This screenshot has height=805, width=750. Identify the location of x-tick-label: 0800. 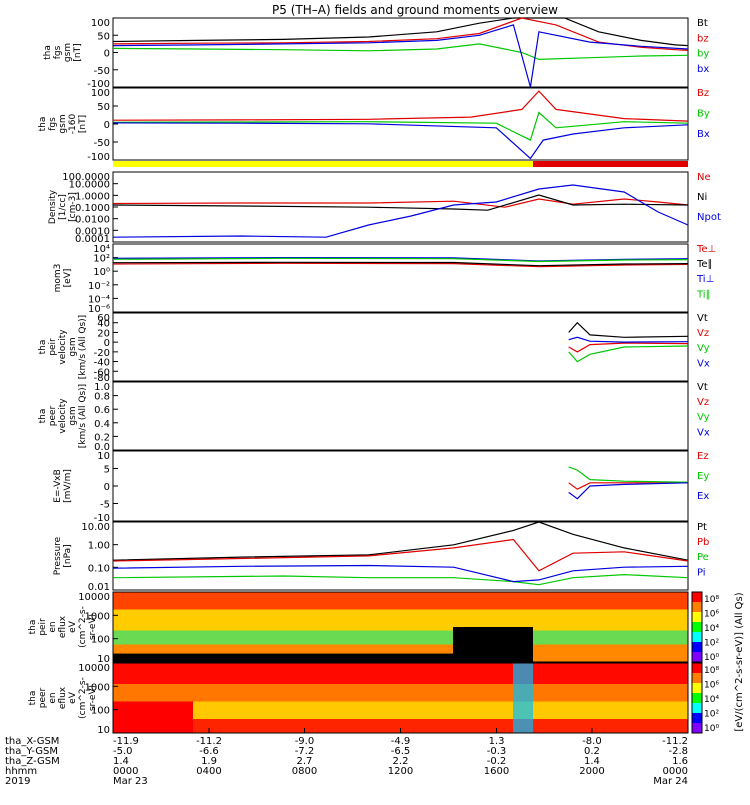
(304, 771).